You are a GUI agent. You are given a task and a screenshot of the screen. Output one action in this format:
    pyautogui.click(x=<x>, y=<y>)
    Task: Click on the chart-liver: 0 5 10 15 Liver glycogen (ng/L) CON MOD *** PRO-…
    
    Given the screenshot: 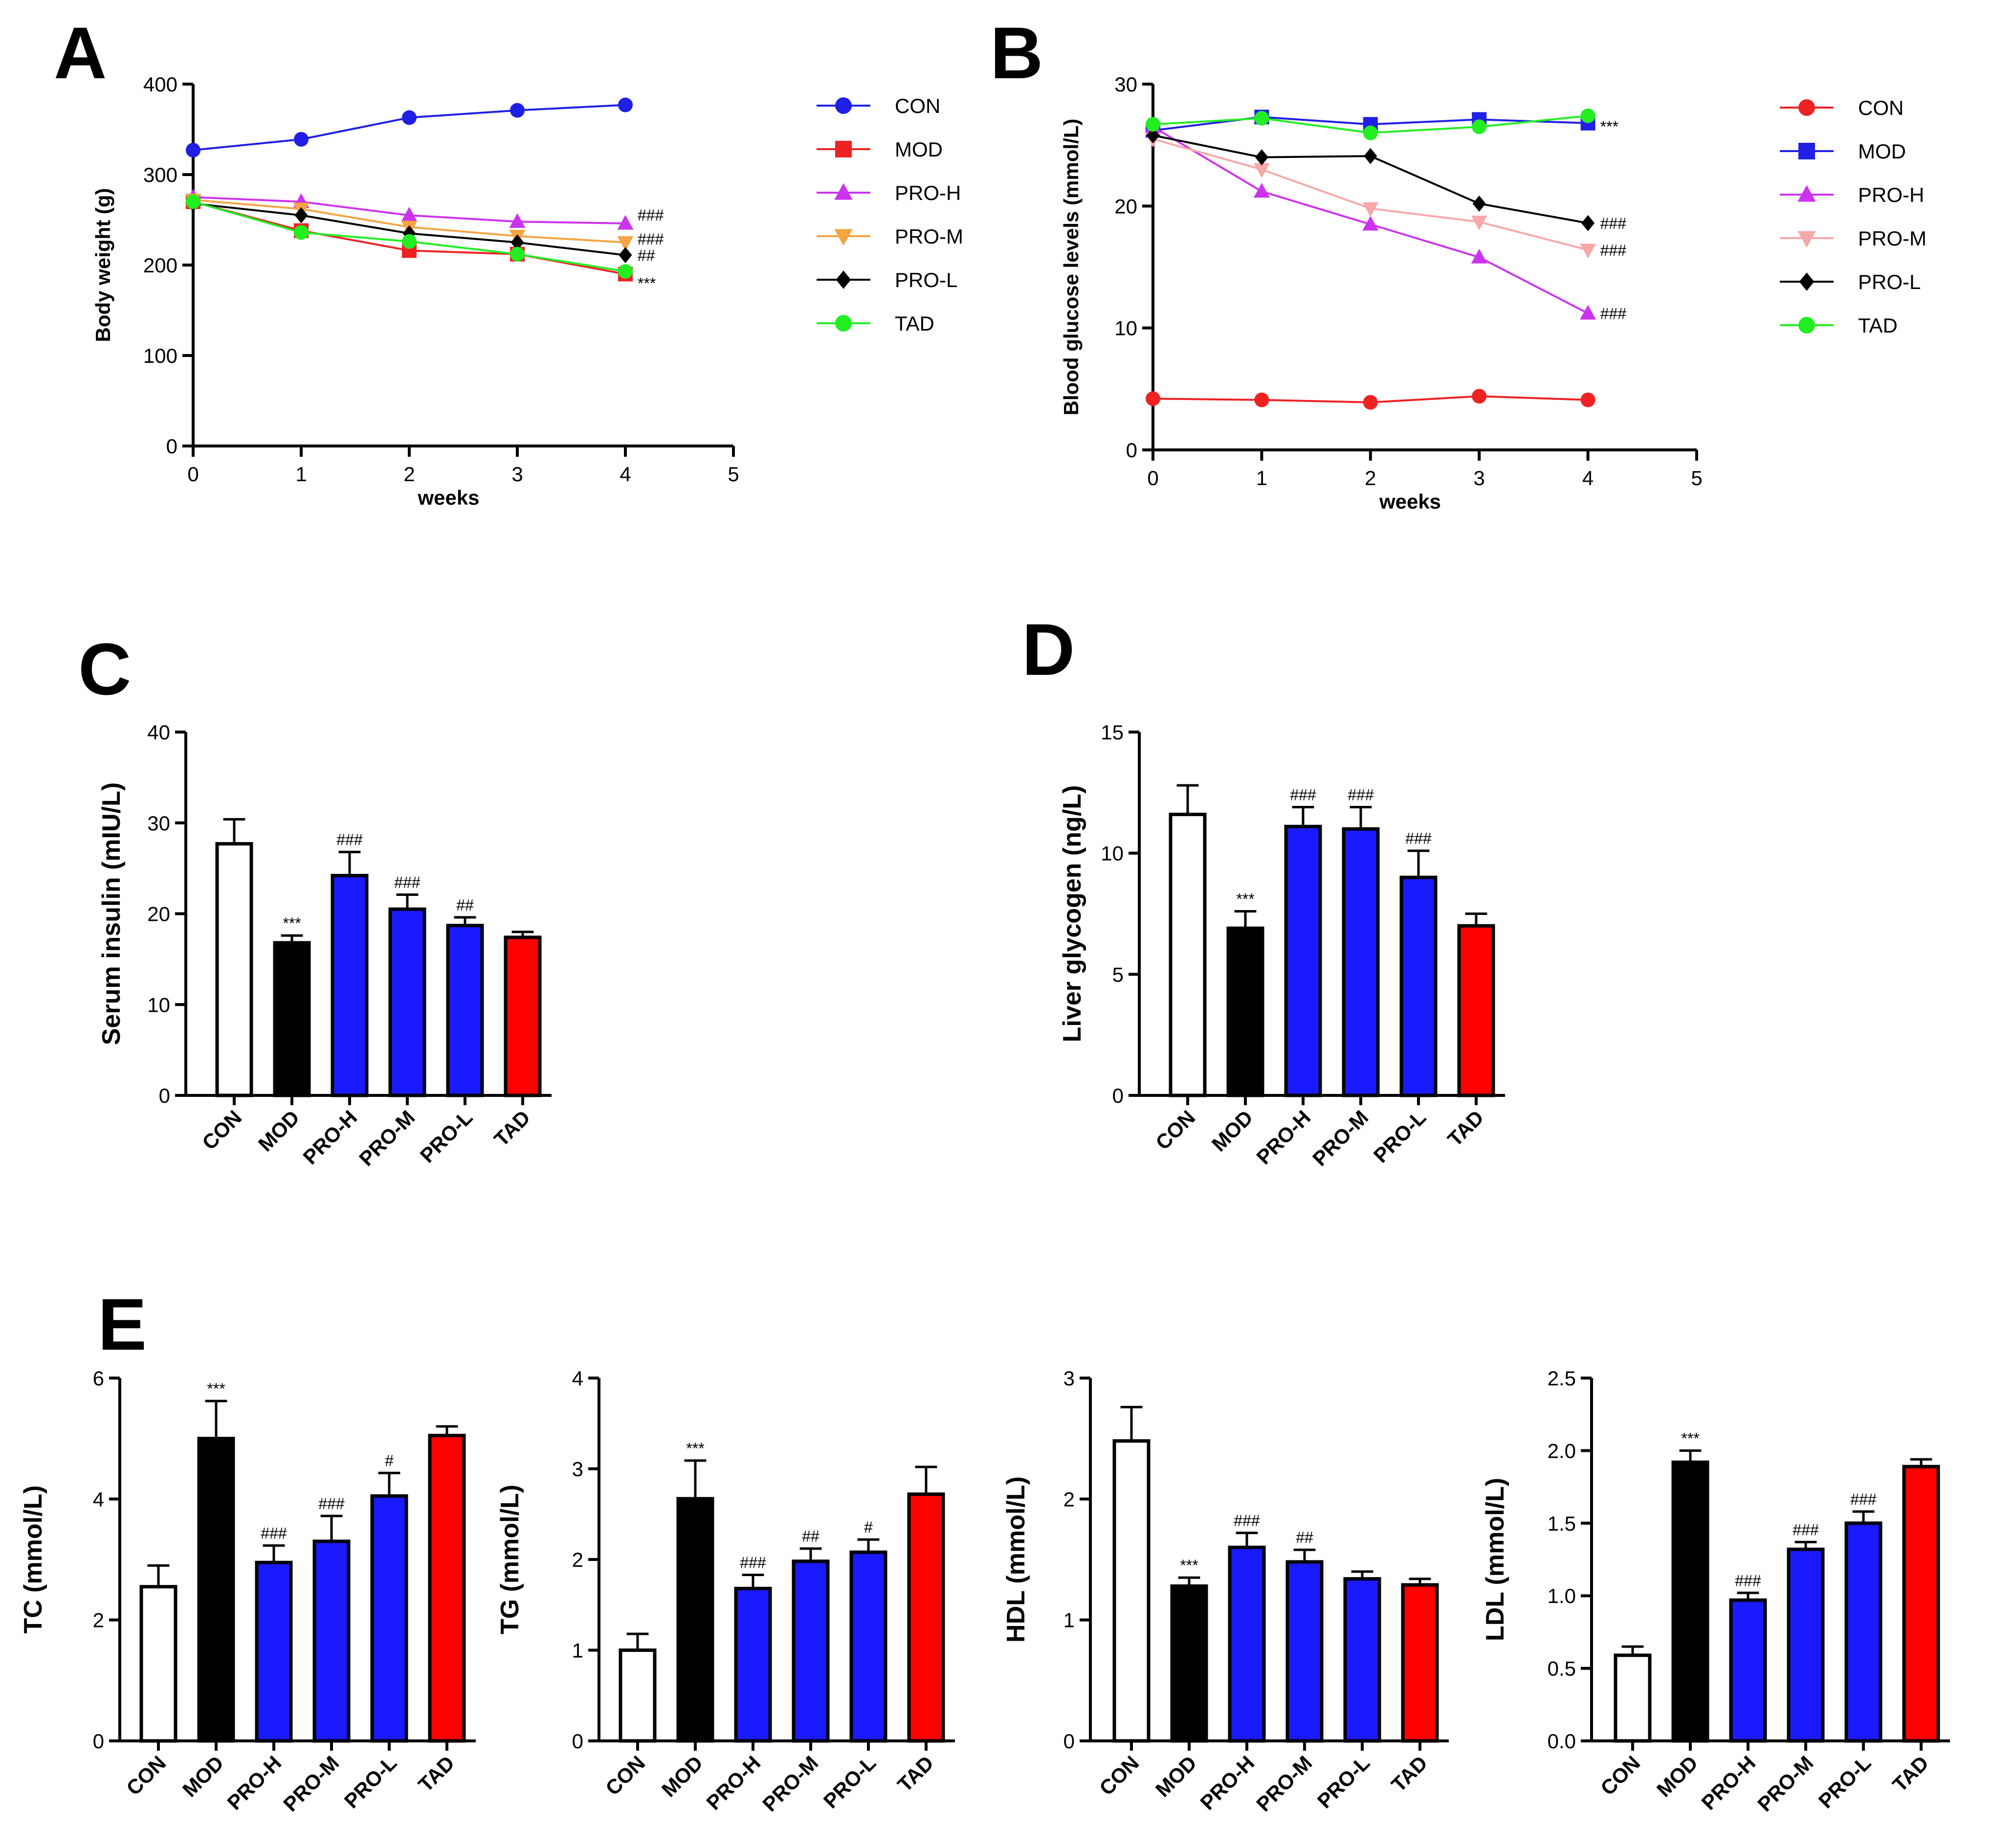 What is the action you would take?
    pyautogui.click(x=1282, y=945)
    